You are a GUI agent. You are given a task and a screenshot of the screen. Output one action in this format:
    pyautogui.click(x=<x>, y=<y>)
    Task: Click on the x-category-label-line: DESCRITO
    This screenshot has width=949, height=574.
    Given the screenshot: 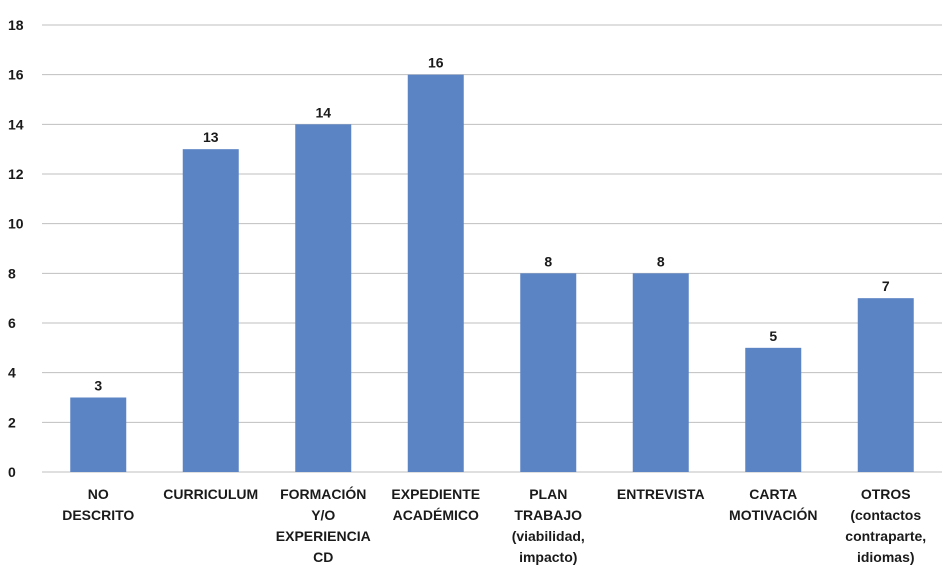 What is the action you would take?
    pyautogui.click(x=98, y=515)
    